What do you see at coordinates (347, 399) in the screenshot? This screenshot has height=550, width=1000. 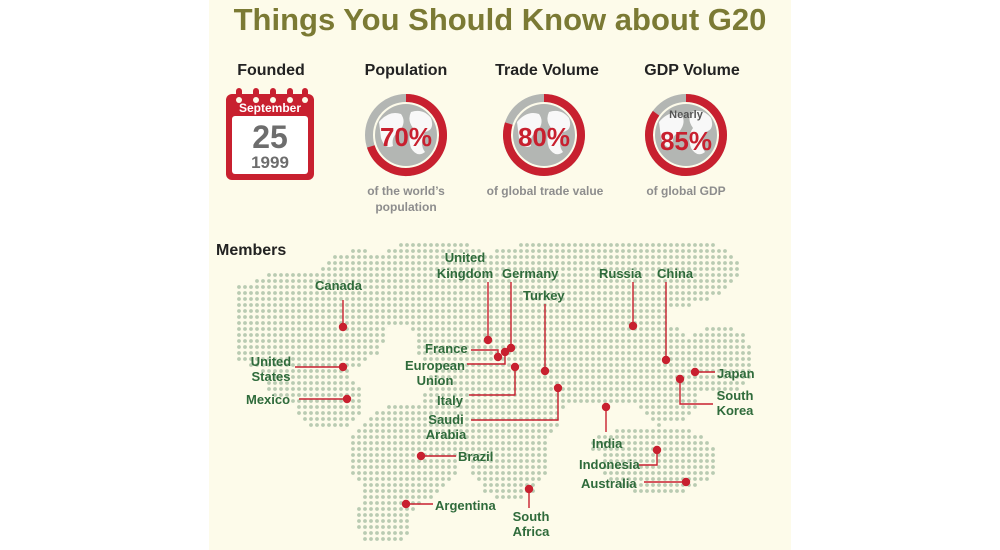 I see `pin-mexico` at bounding box center [347, 399].